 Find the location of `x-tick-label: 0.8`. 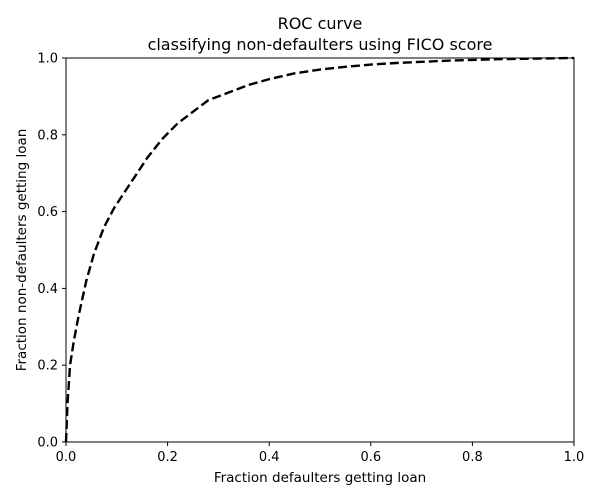

x-tick-label: 0.8 is located at coordinates (472, 457).